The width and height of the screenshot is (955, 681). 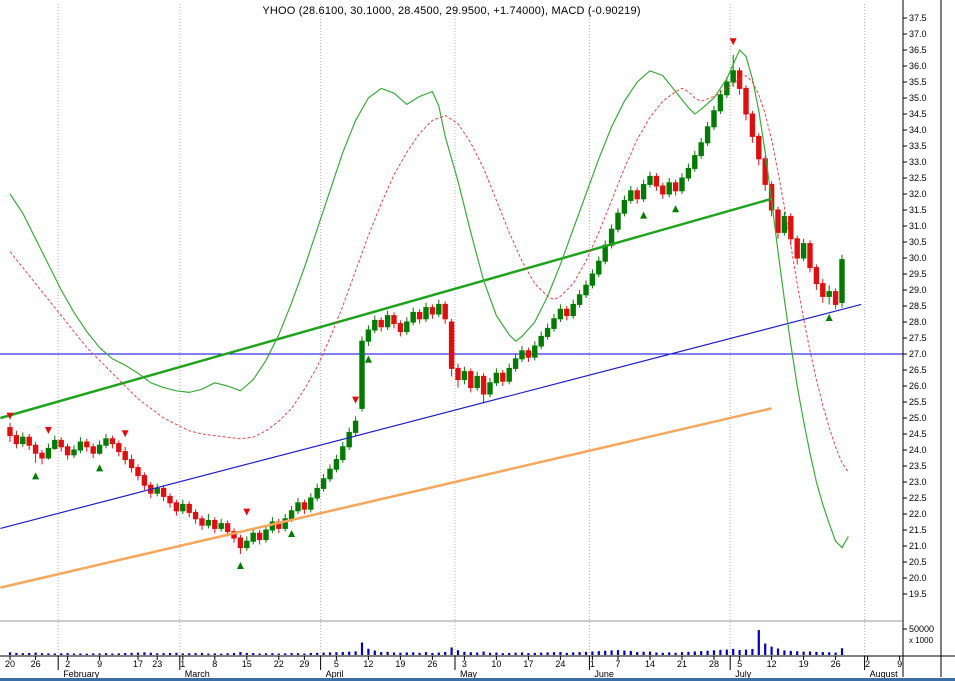 I want to click on price-axis-label: 24.0, so click(x=918, y=450).